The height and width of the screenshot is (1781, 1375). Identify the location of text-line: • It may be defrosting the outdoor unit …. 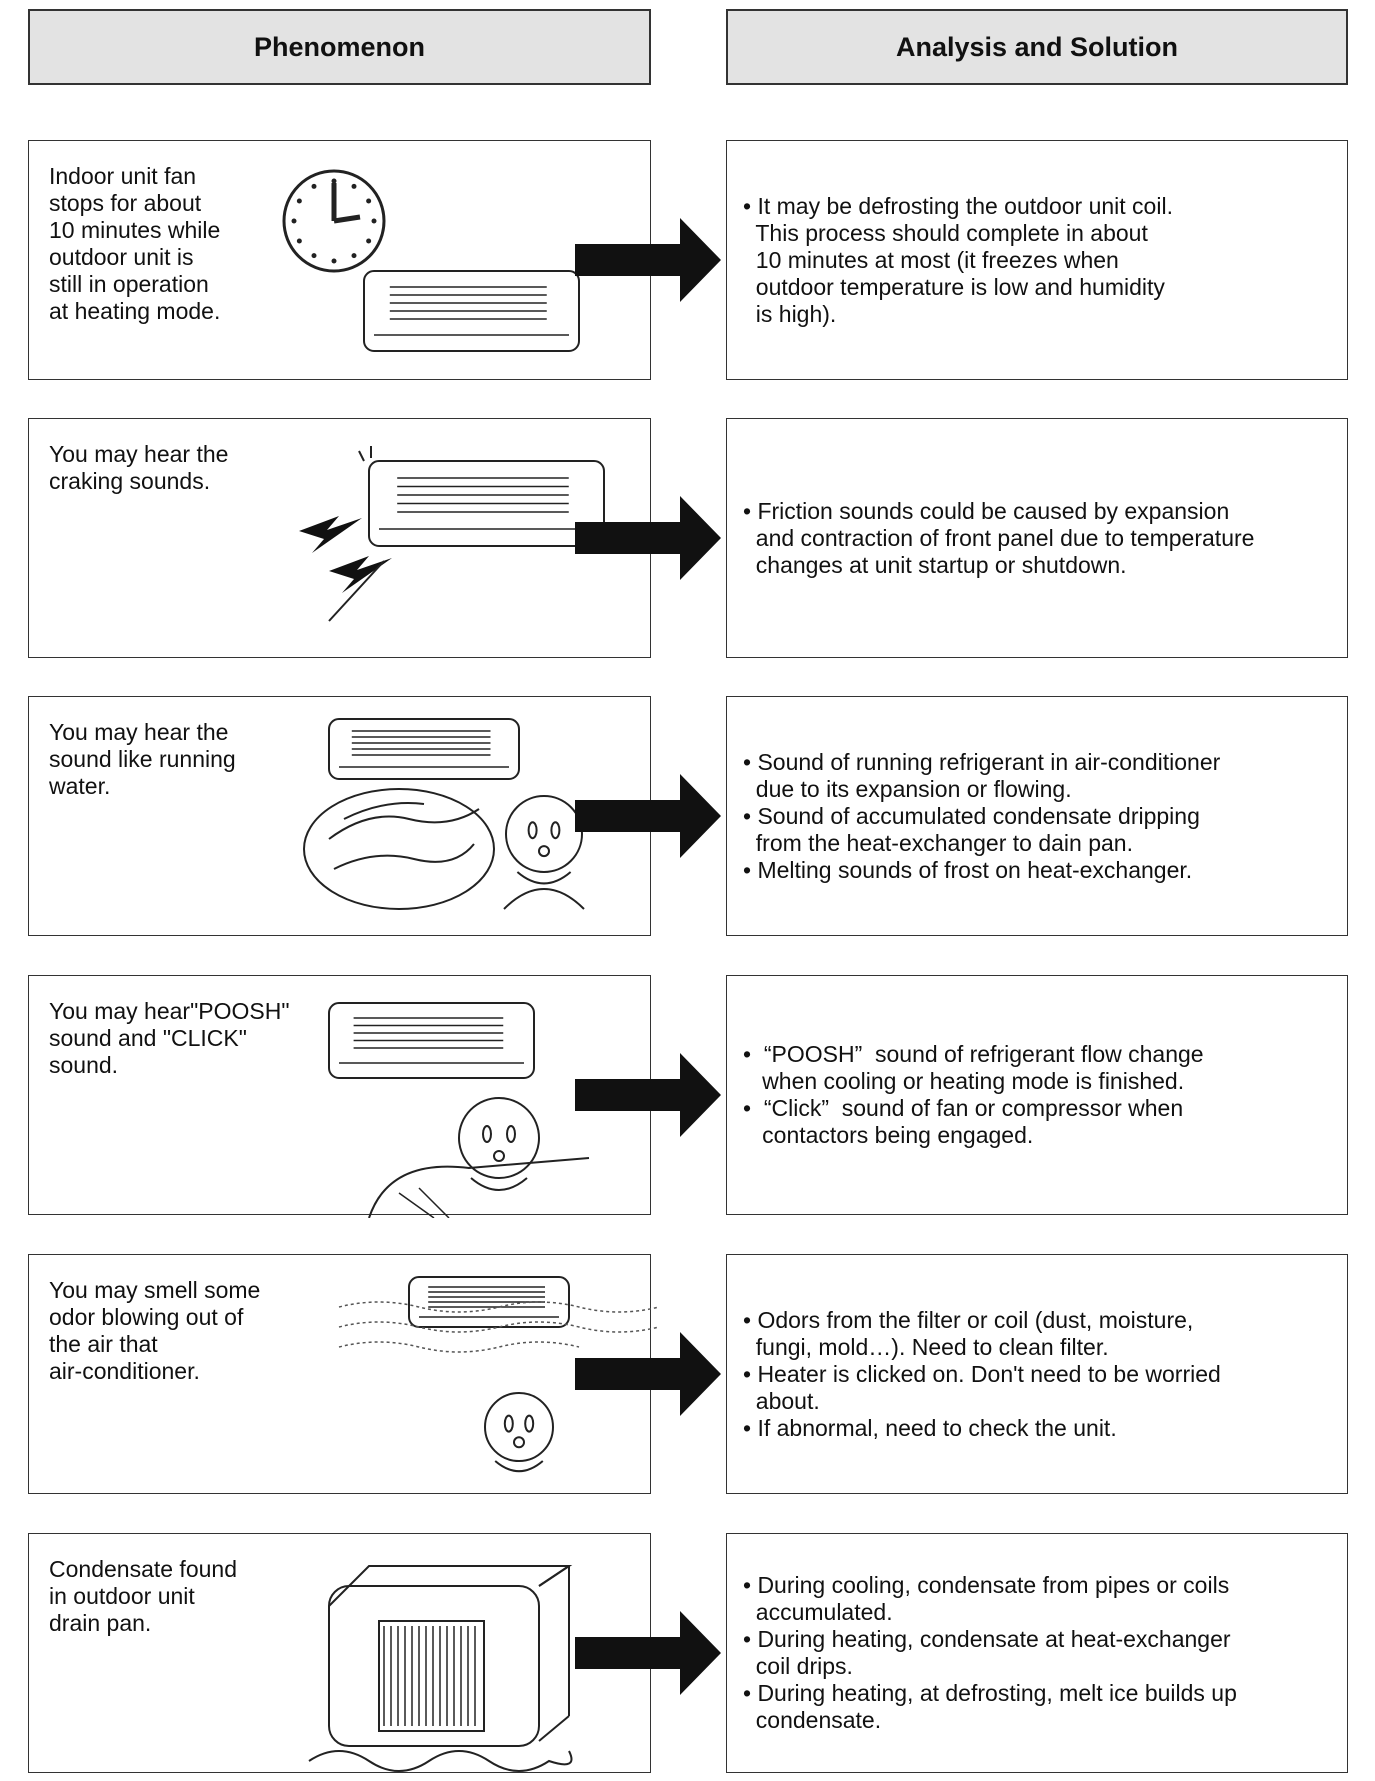
(958, 205).